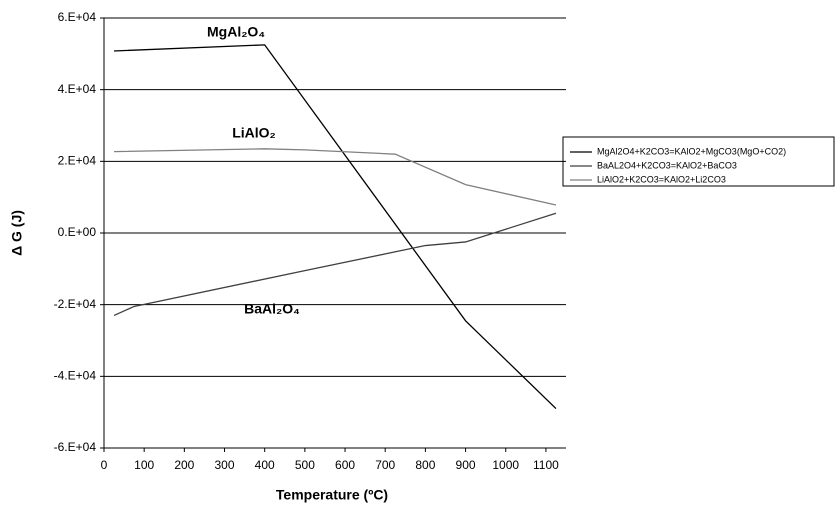  Describe the element at coordinates (272, 309) in the screenshot. I see `annotation: BaAl₂O₄` at that location.